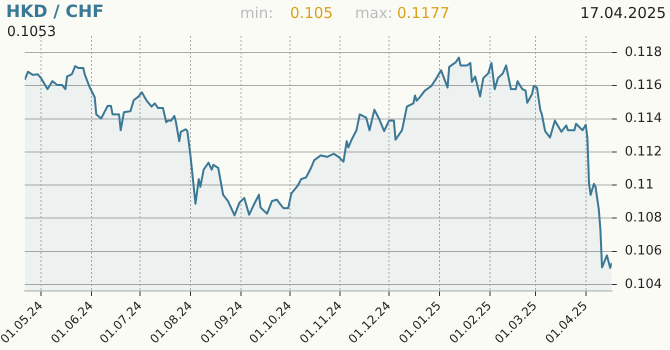 Image resolution: width=670 pixels, height=350 pixels. I want to click on annotation: 0.1053, so click(31, 32).